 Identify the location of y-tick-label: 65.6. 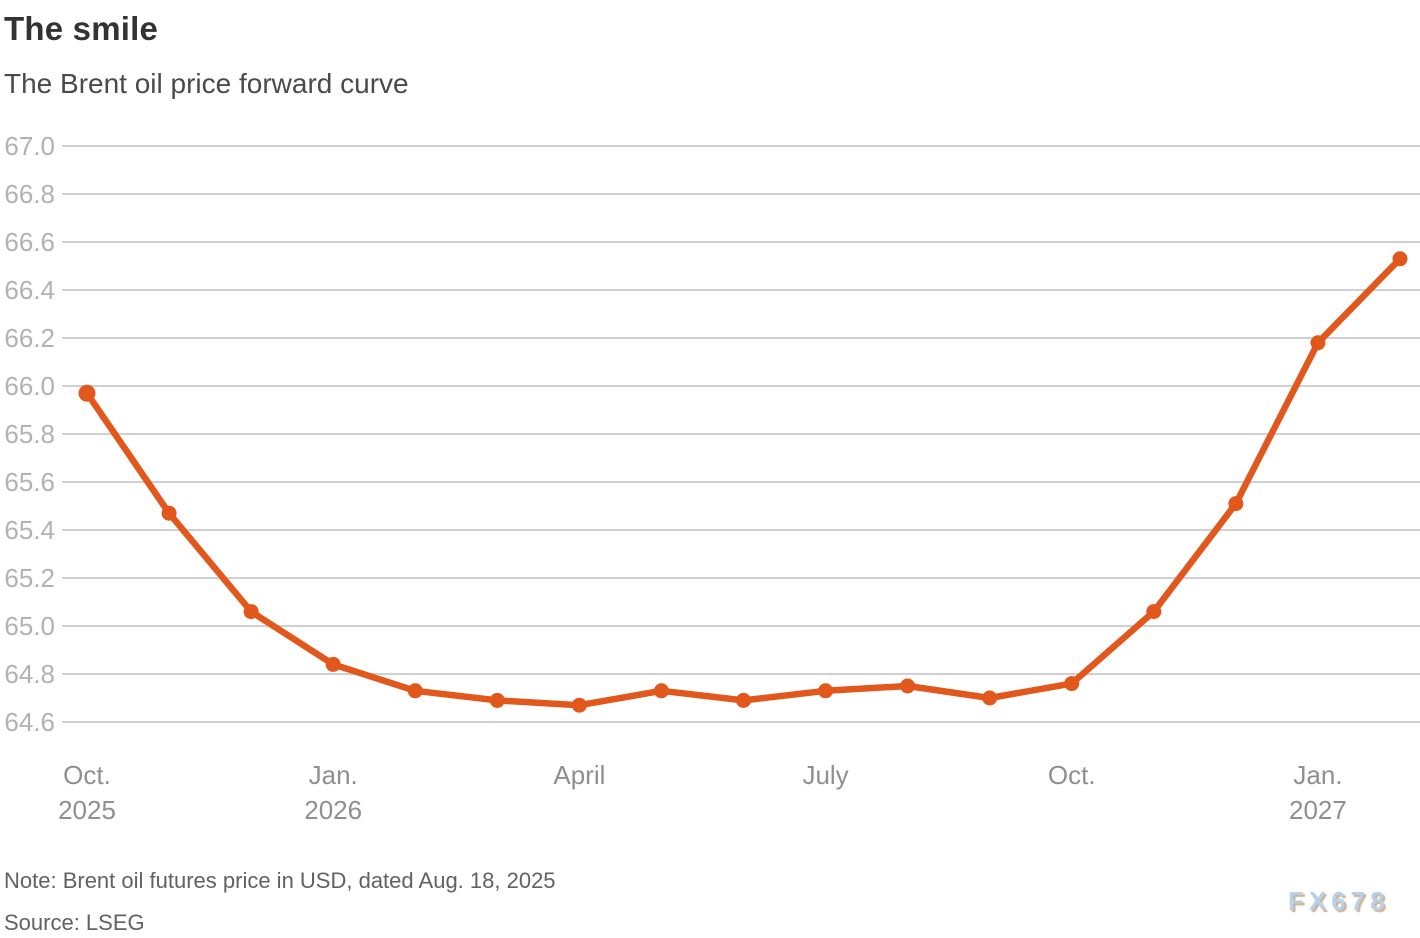
(29, 482).